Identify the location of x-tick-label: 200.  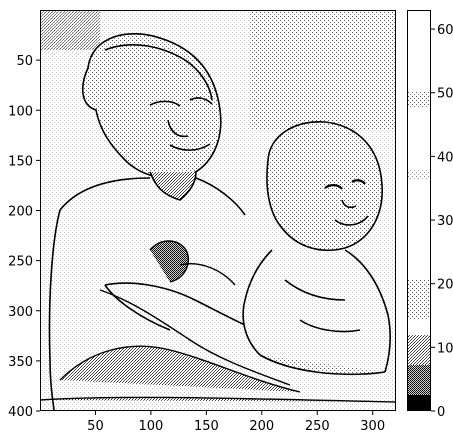
(261, 426).